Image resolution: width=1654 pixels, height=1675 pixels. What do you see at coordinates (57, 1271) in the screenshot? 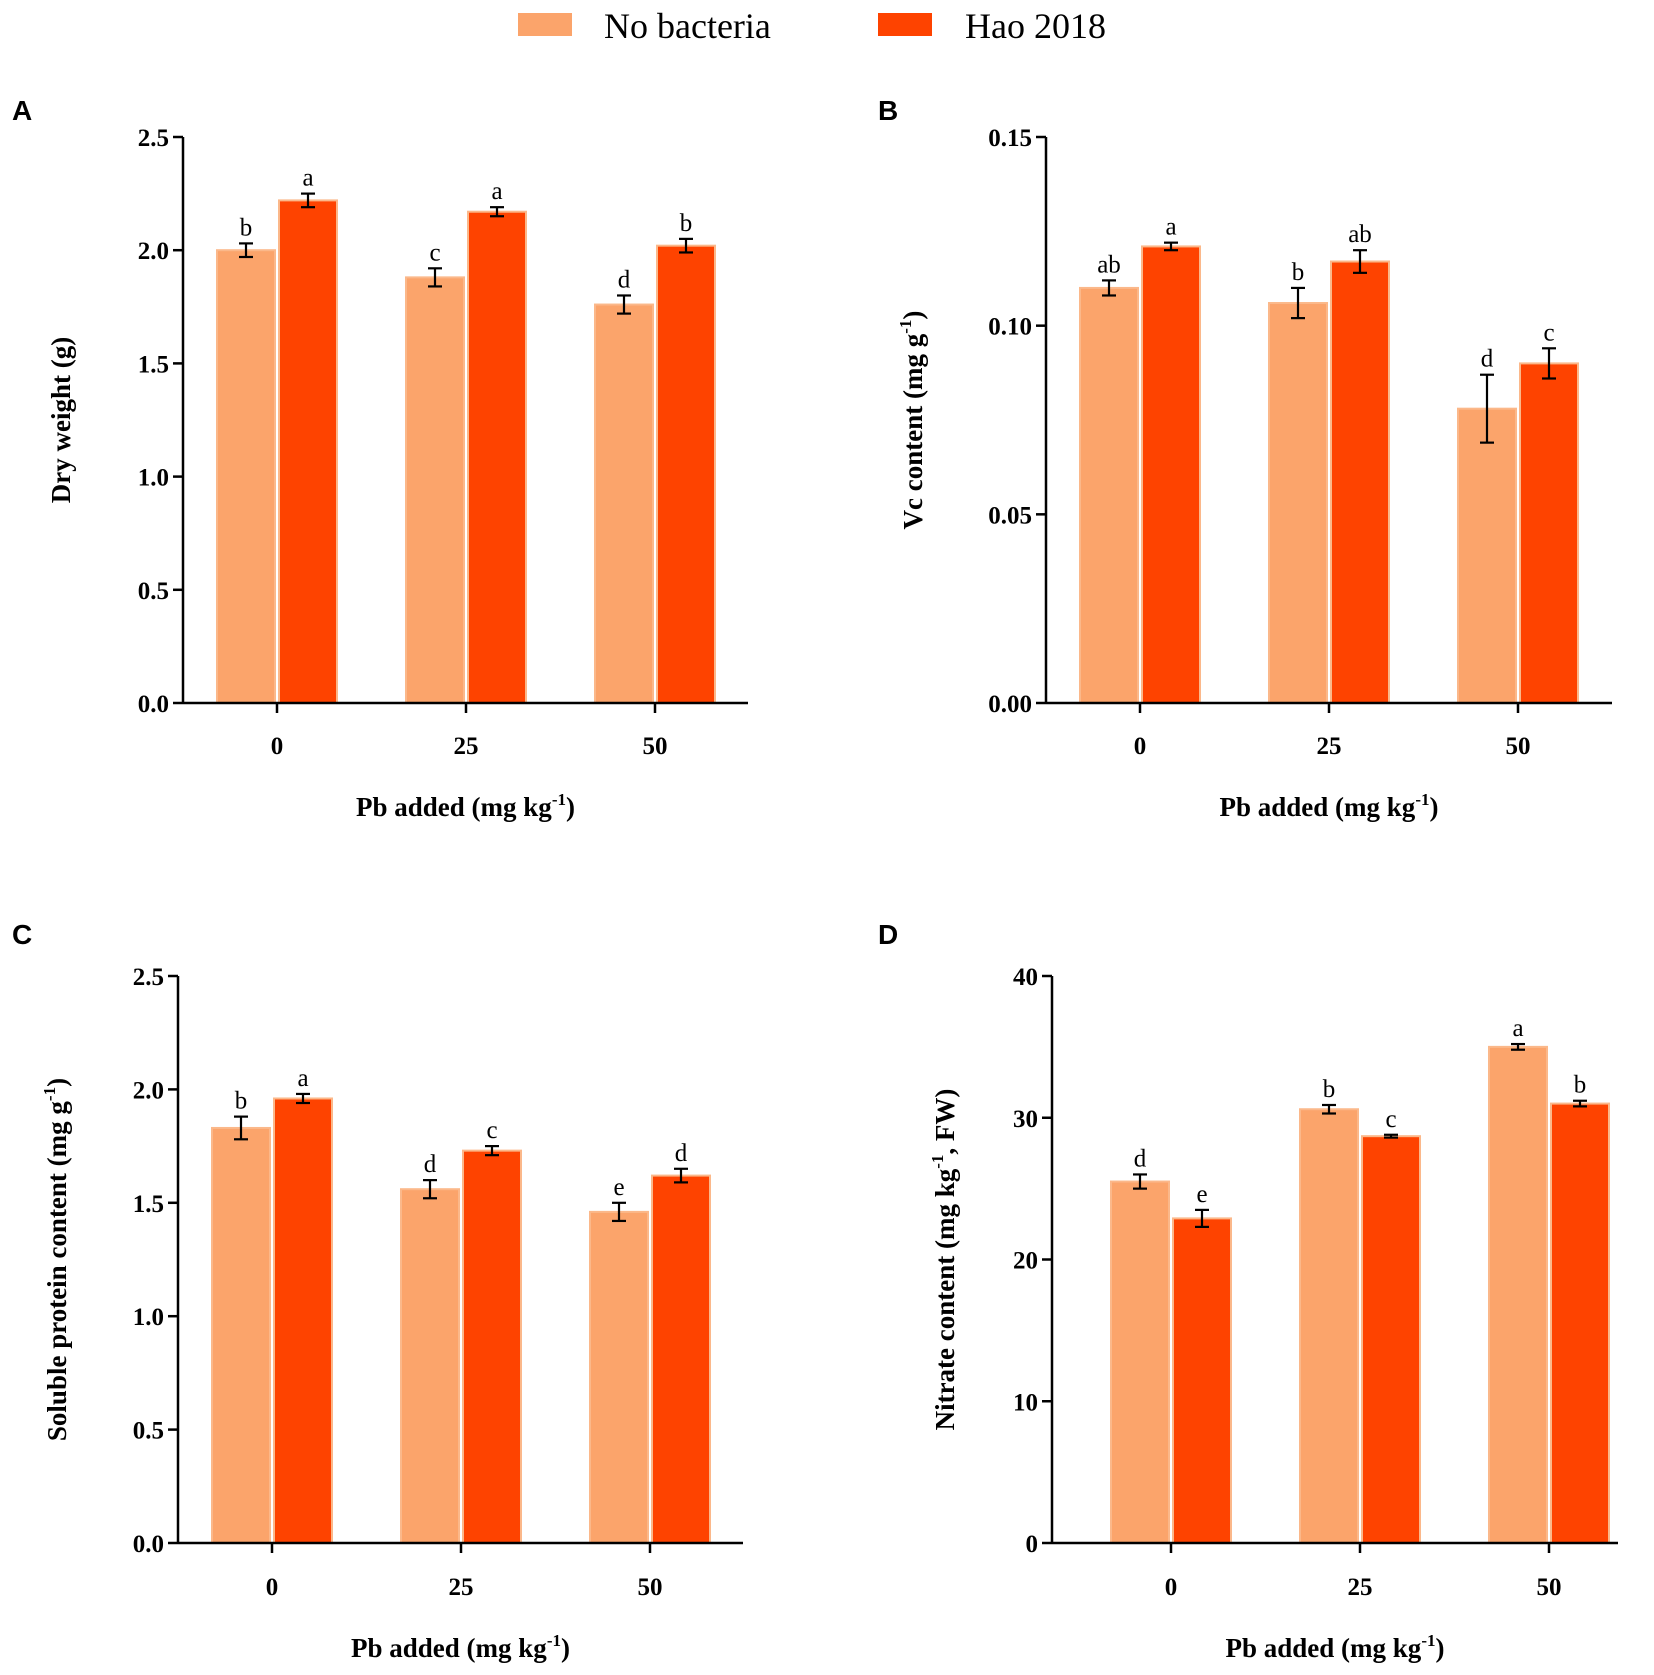
I see `y-axis-title-main: Soluble protein content (mg g` at bounding box center [57, 1271].